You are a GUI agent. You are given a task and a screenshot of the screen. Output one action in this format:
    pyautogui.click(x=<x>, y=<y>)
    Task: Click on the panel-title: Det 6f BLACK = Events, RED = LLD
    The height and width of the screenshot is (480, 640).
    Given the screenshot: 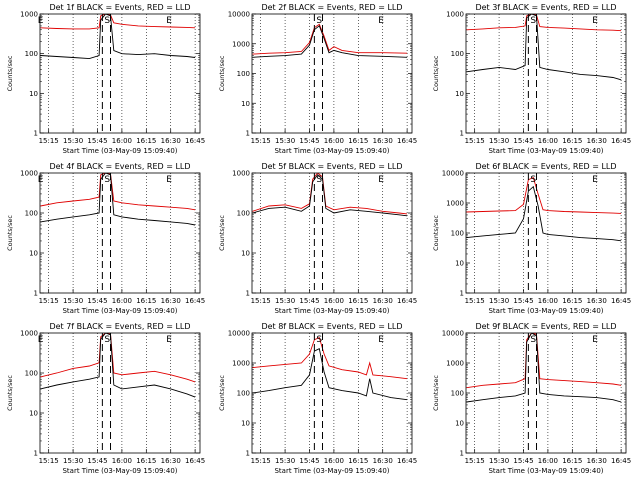 What is the action you would take?
    pyautogui.click(x=545, y=166)
    